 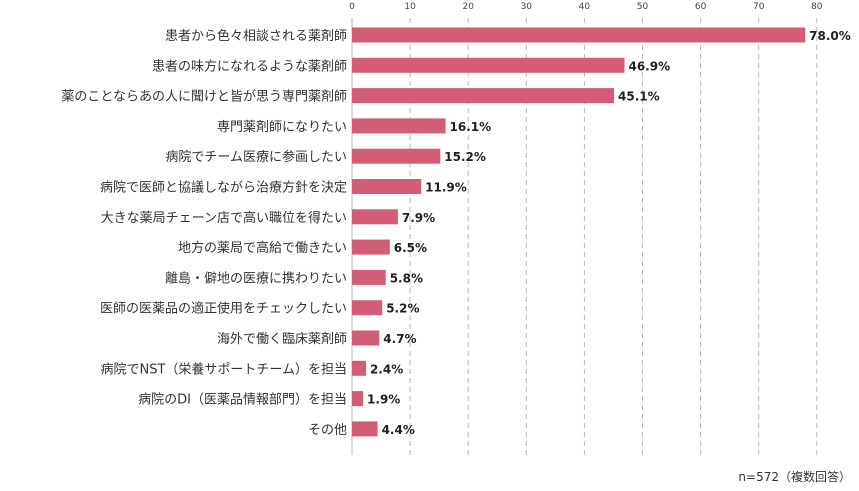 What do you see at coordinates (327, 430) in the screenshot?
I see `category-label: その他` at bounding box center [327, 430].